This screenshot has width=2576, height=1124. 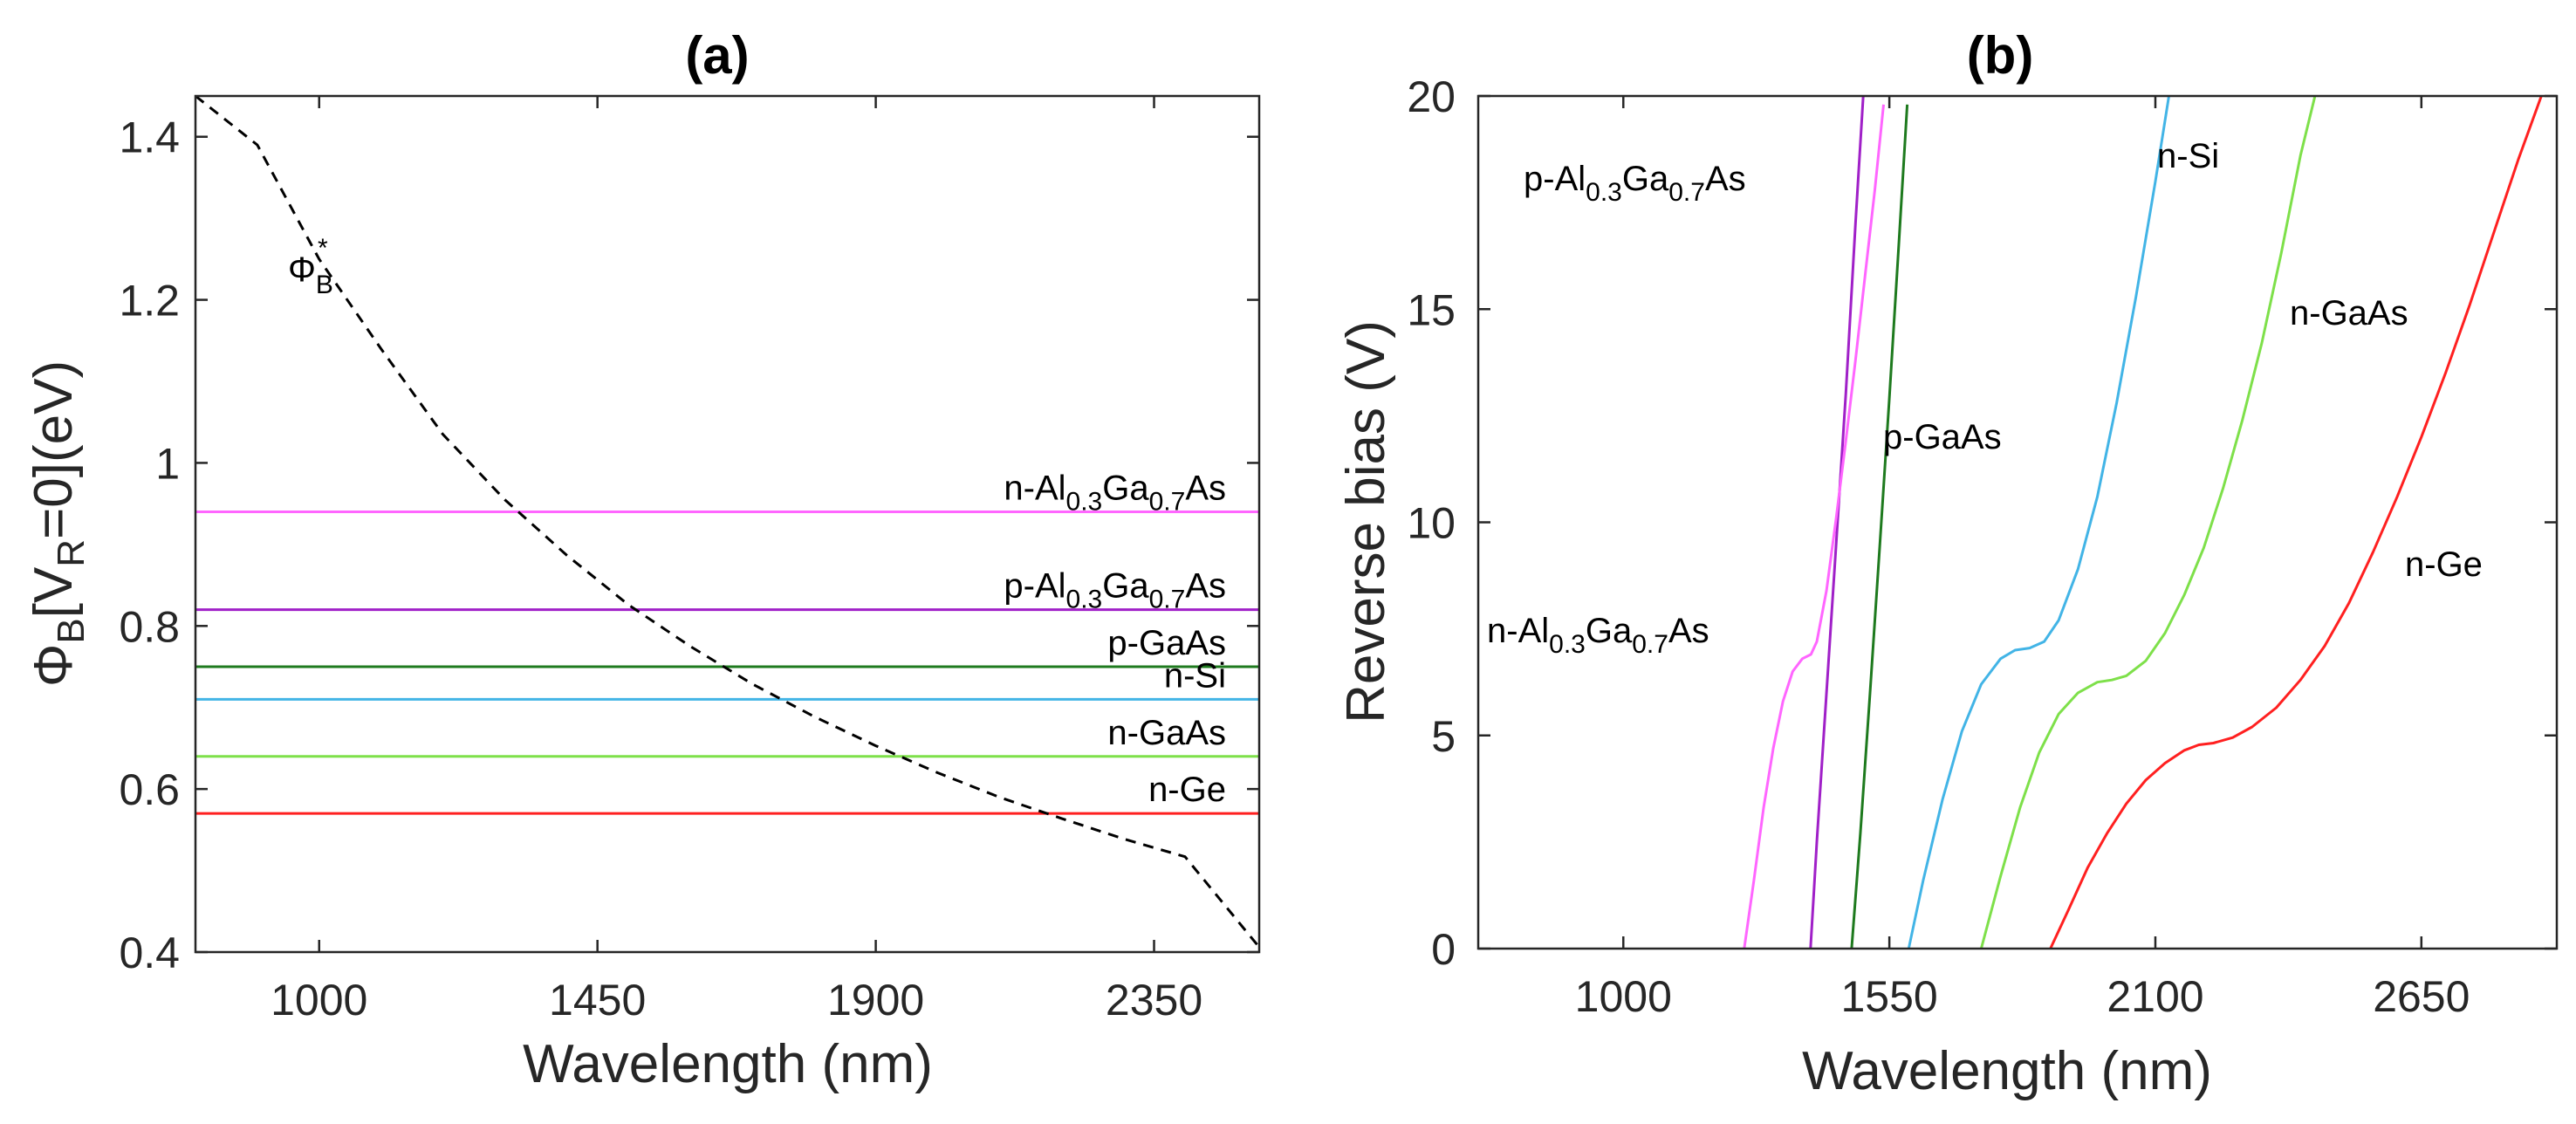 What do you see at coordinates (149, 138) in the screenshot?
I see `panel-a-ytick-label: 1.4` at bounding box center [149, 138].